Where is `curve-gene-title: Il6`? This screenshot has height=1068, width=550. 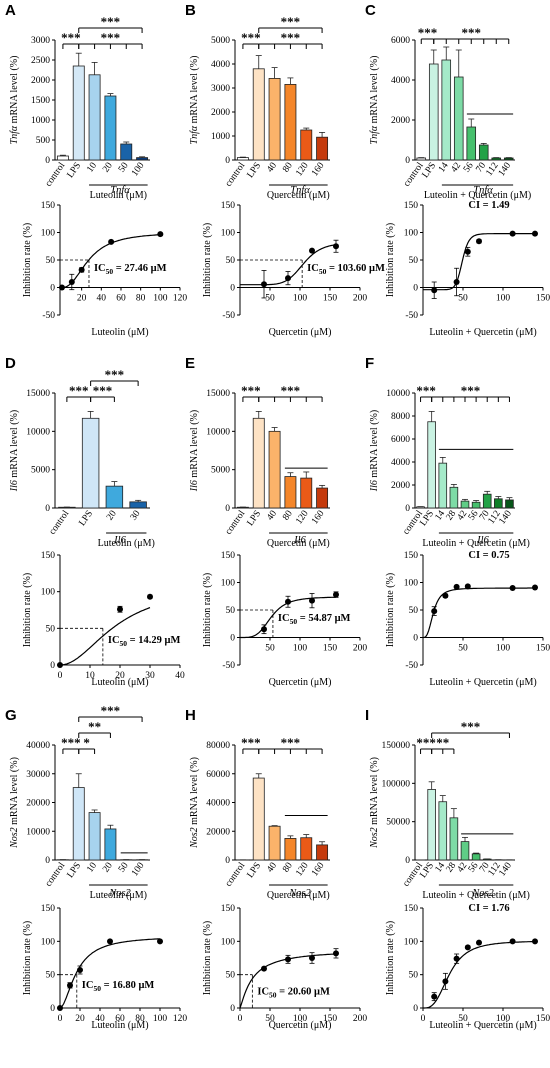 curve-gene-title: Il6 is located at coordinates (119, 540).